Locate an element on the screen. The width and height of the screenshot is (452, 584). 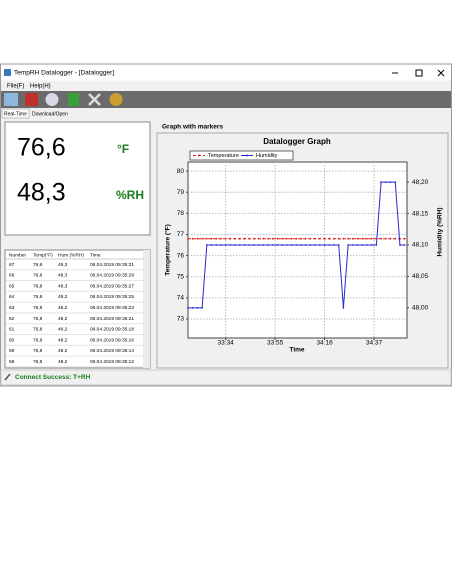
table-cell: 62 is located at coordinates (12, 319).